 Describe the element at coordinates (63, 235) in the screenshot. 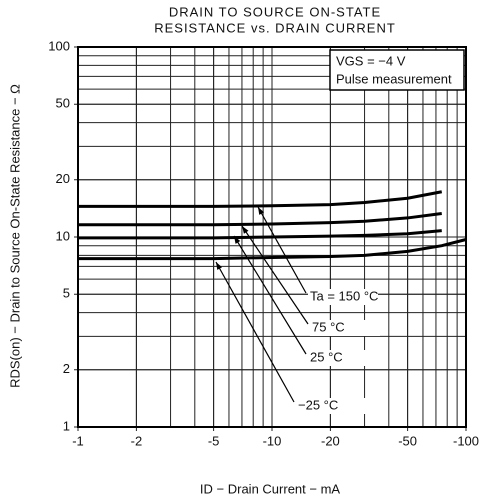

I see `y-tick-label: 10` at that location.